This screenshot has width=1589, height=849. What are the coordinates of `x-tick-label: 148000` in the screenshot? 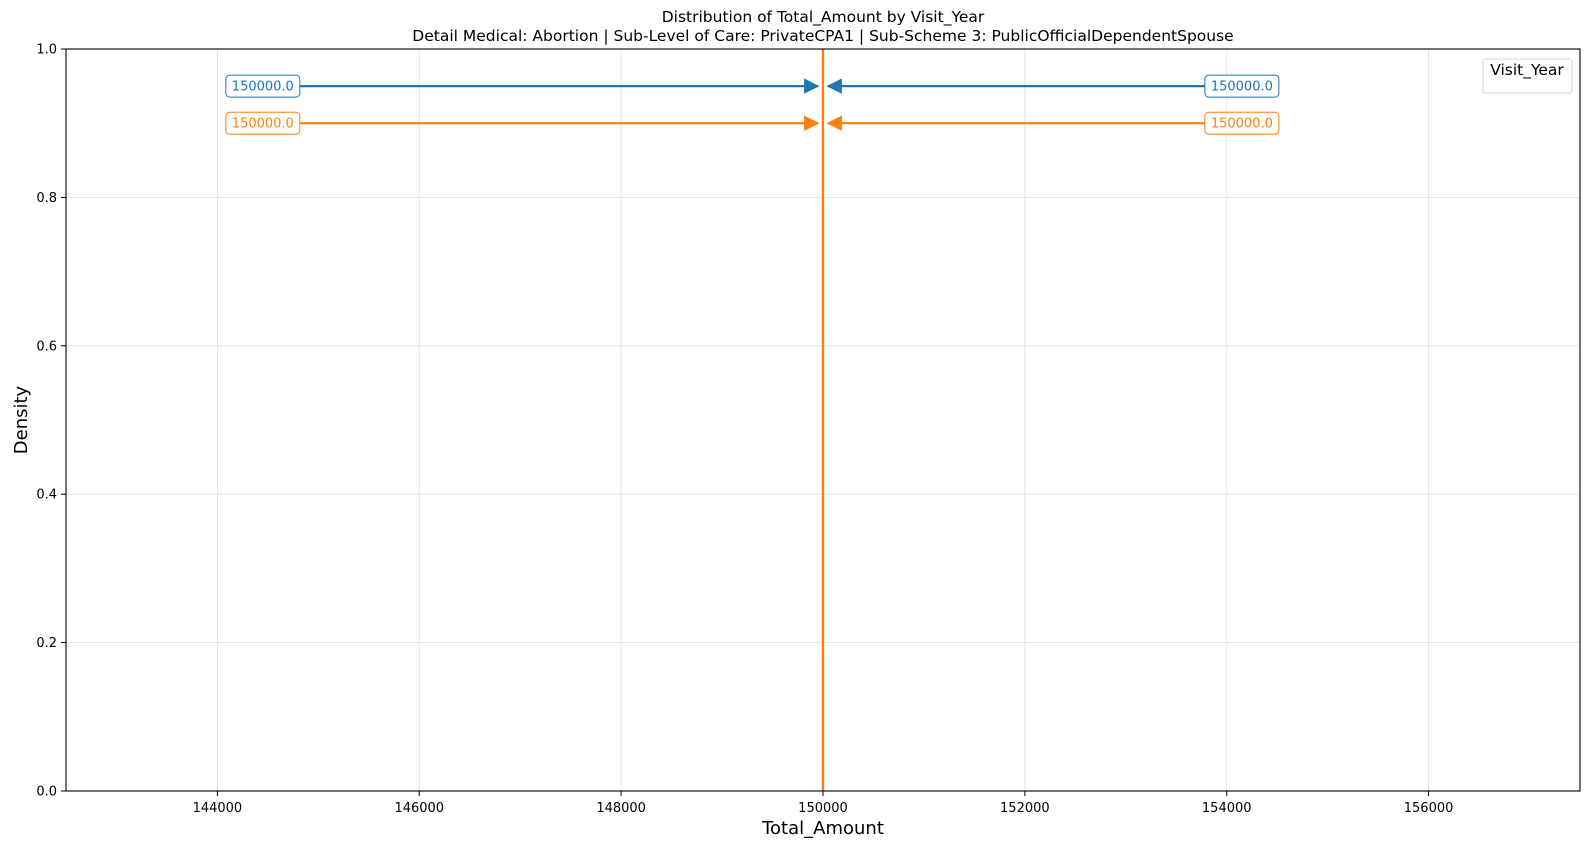 It's located at (621, 808).